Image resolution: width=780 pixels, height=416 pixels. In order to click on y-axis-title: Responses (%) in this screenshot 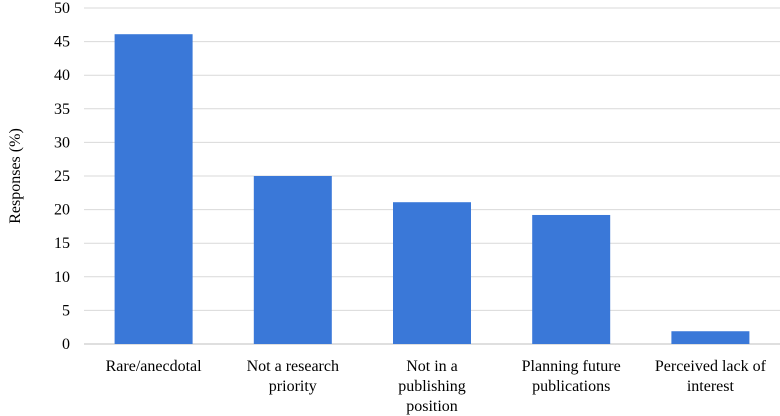, I will do `click(15, 176)`.